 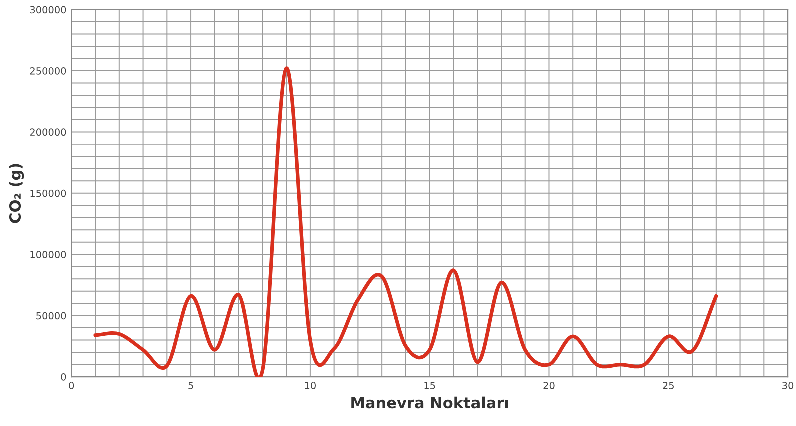 I want to click on x-tick-label: 5, so click(x=191, y=386).